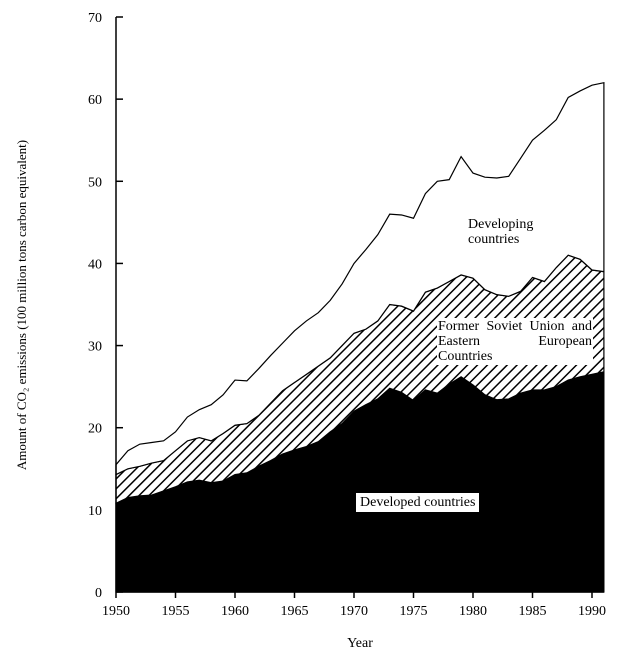 The width and height of the screenshot is (620, 663). I want to click on x-tick-label: 1960, so click(235, 611).